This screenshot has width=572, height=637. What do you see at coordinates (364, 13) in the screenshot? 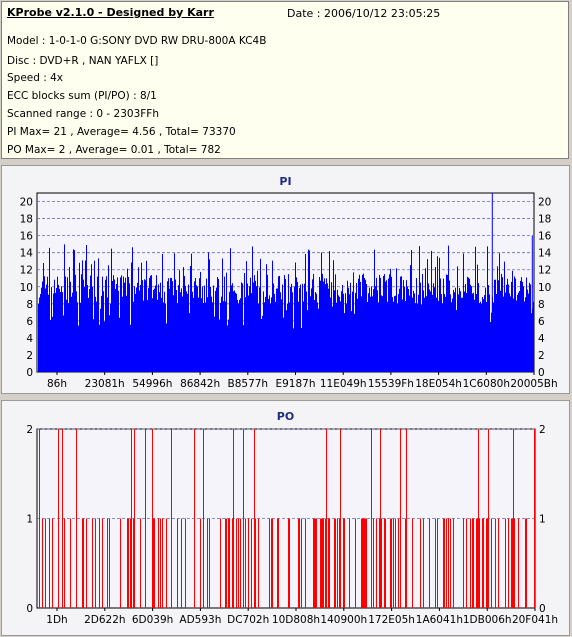
I see `scan-date: Date : 2006/10/12 23:05:25` at bounding box center [364, 13].